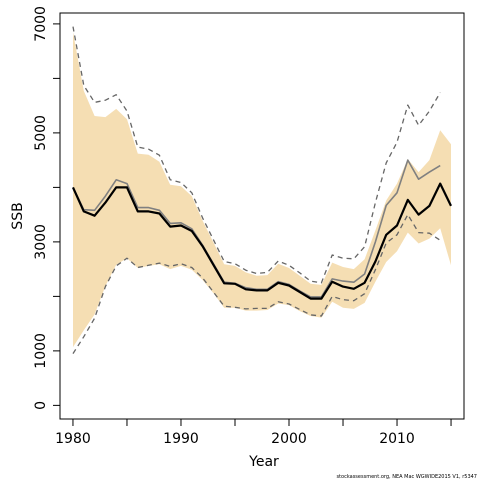 The image size is (480, 480). Describe the element at coordinates (41, 24) in the screenshot. I see `y-tick-label: 7000` at that location.